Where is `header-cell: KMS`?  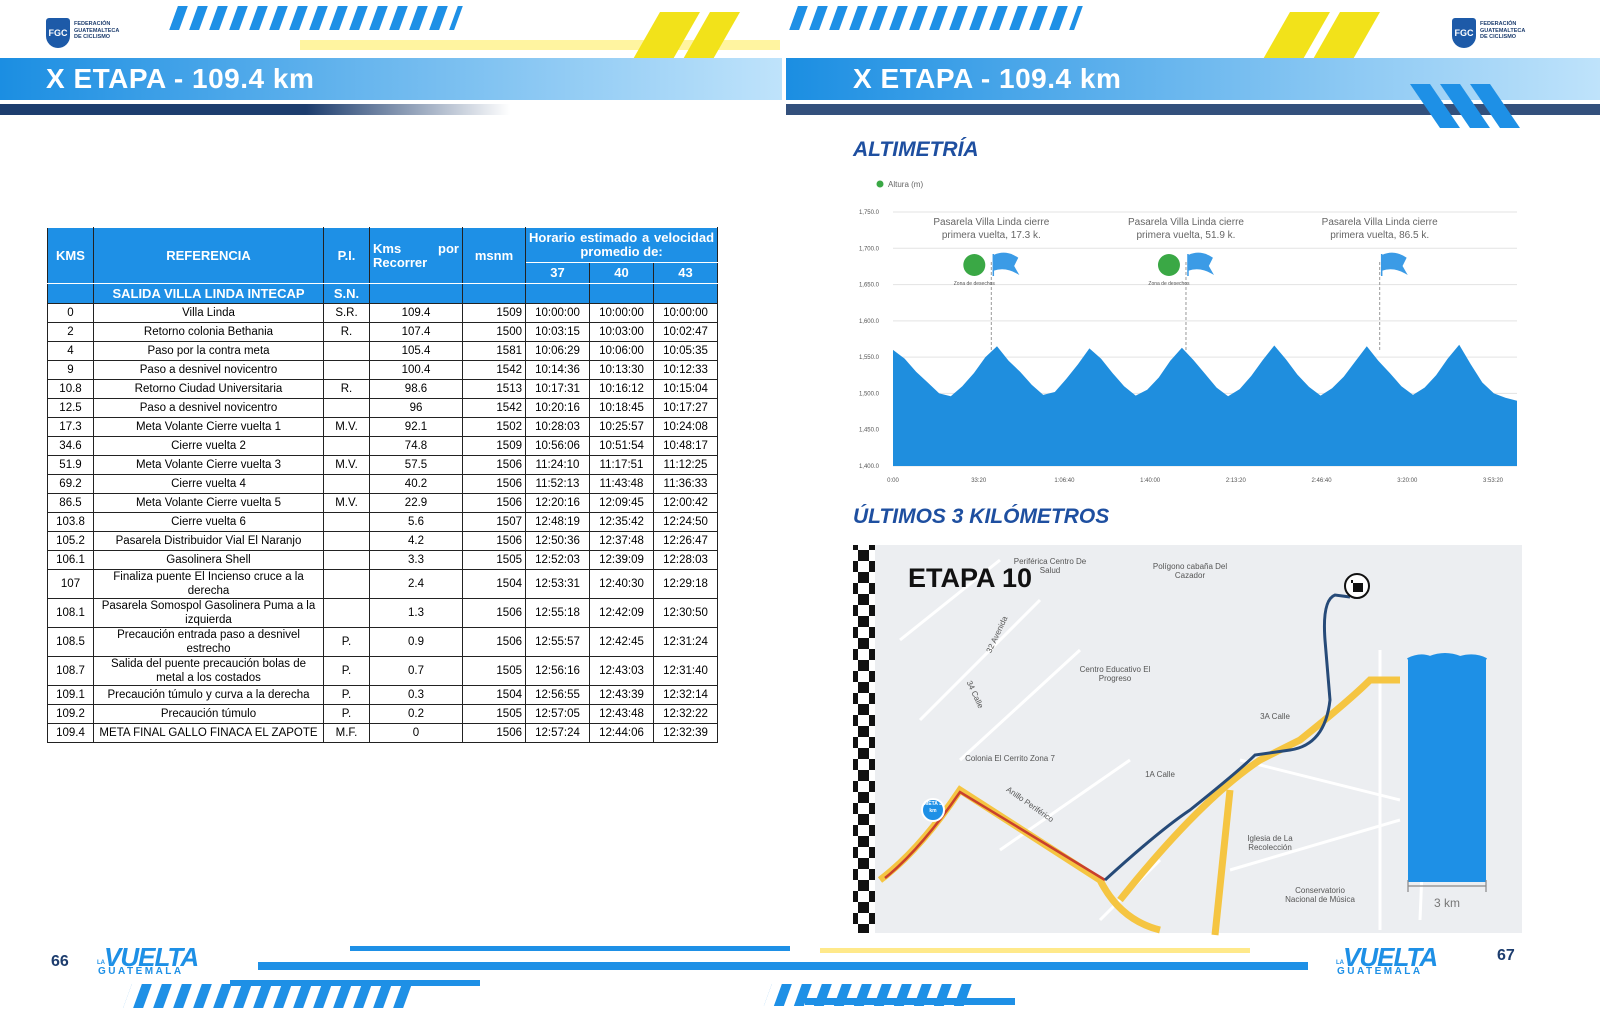
header-cell: KMS is located at coordinates (70, 255).